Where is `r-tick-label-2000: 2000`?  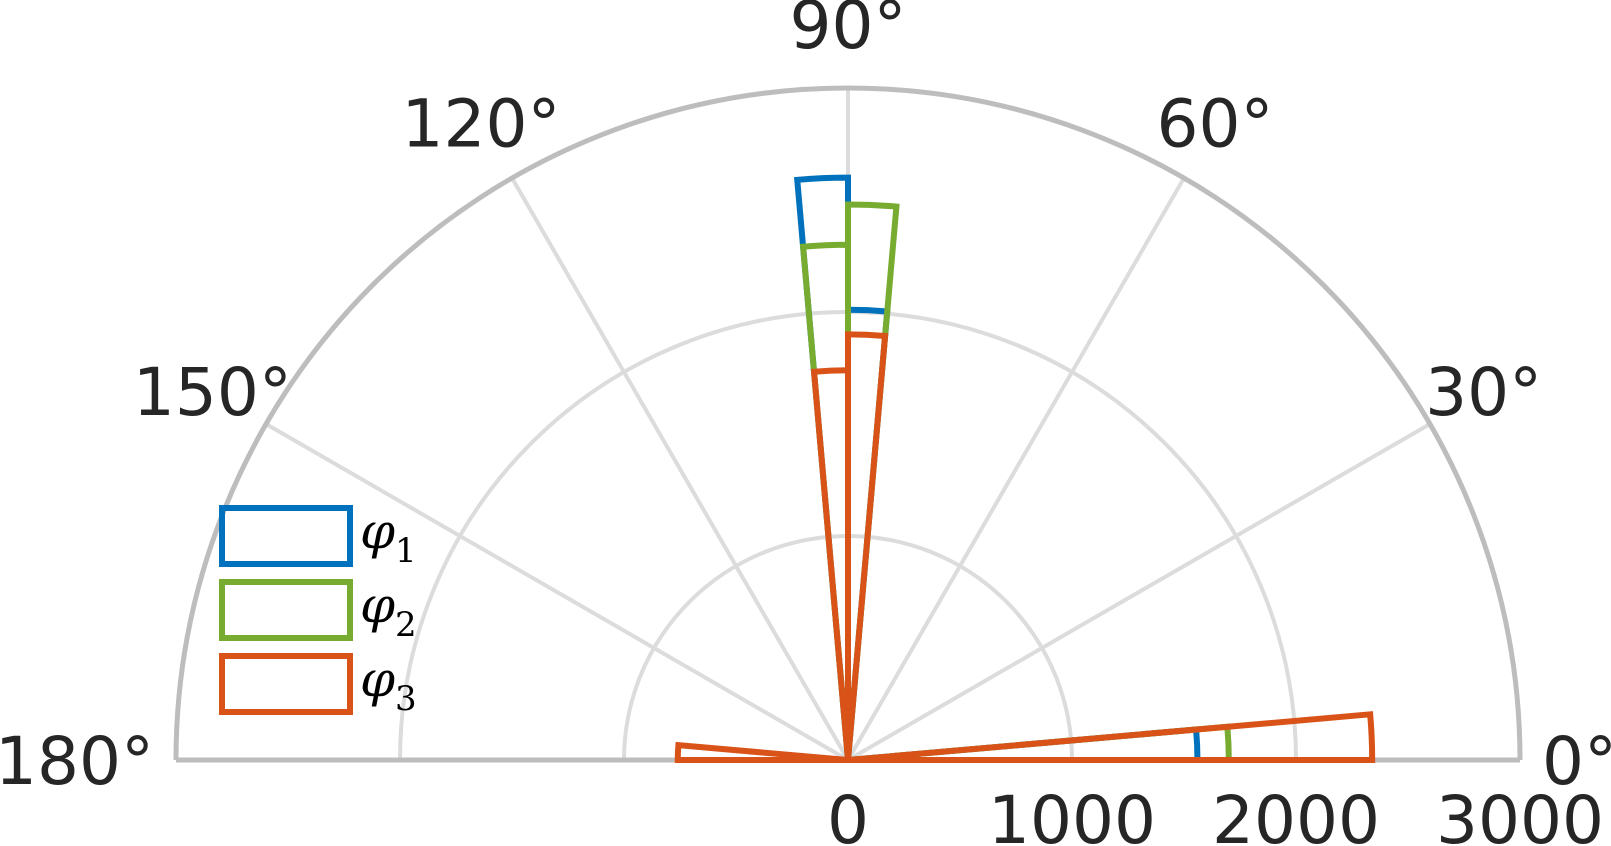 r-tick-label-2000: 2000 is located at coordinates (1296, 814).